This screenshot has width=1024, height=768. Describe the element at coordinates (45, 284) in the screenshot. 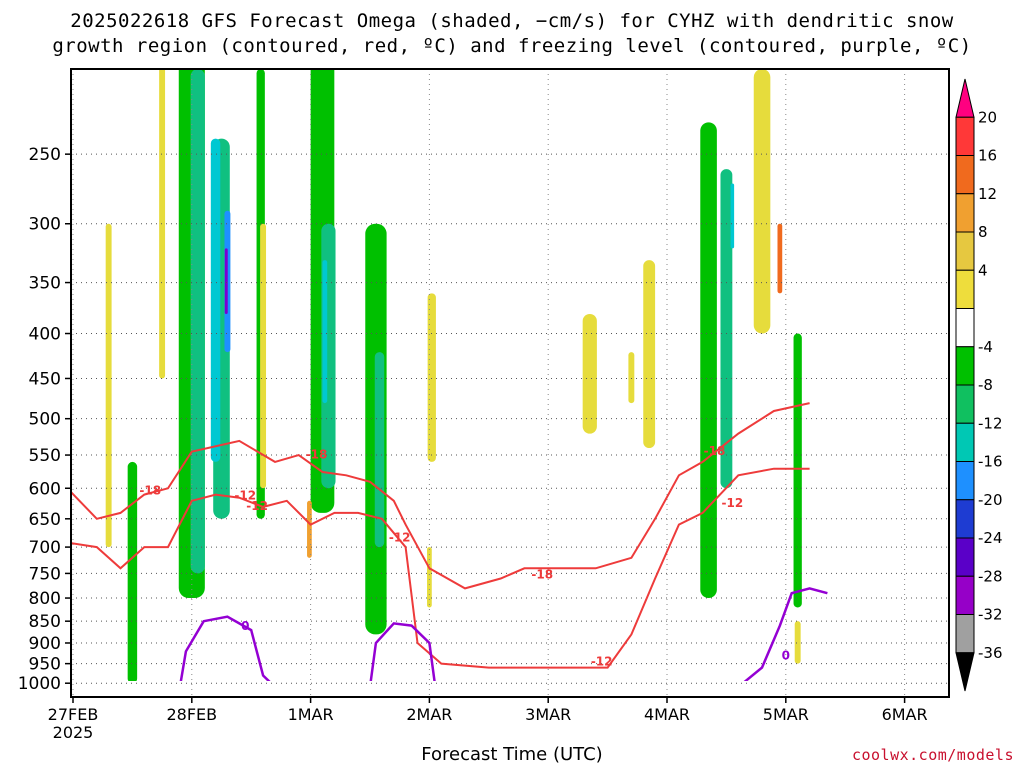

I see `y-tick-label: 350` at that location.